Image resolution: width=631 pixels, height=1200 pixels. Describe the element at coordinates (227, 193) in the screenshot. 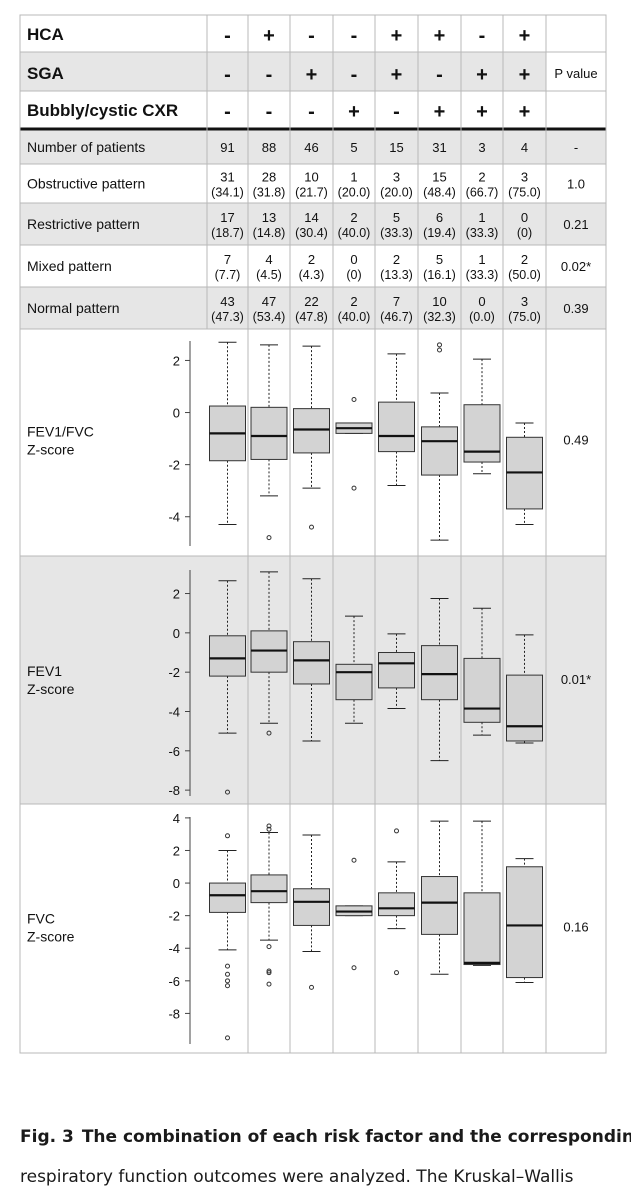

I see `pattern-percent: (34.1)` at that location.